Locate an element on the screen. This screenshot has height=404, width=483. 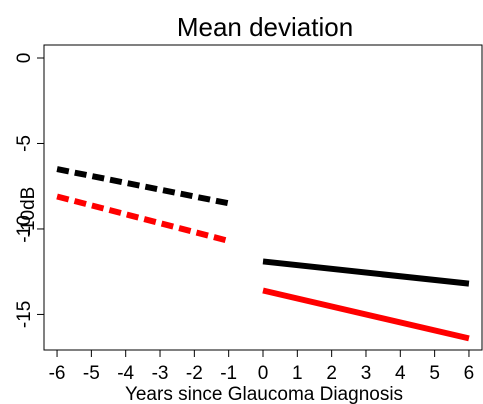
x-tick-label: -2 is located at coordinates (194, 373).